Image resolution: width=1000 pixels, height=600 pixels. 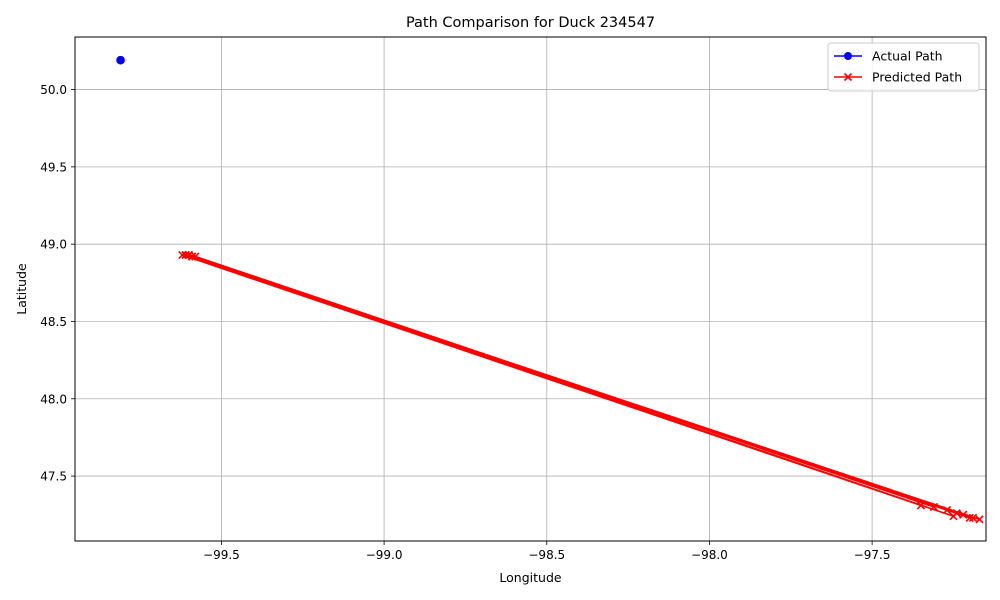 What do you see at coordinates (57, 283) in the screenshot?
I see `y-axis-ticks: 47.5 48.0 48.5 49.0 49.5 50.0` at bounding box center [57, 283].